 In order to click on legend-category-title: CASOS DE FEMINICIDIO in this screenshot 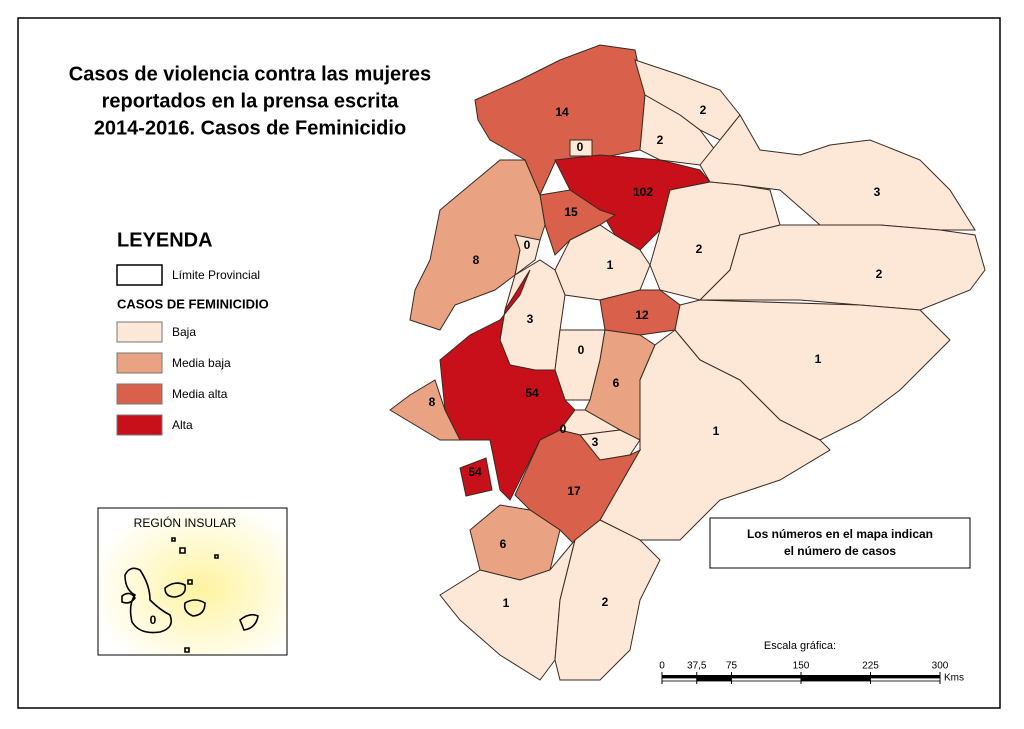, I will do `click(193, 303)`.